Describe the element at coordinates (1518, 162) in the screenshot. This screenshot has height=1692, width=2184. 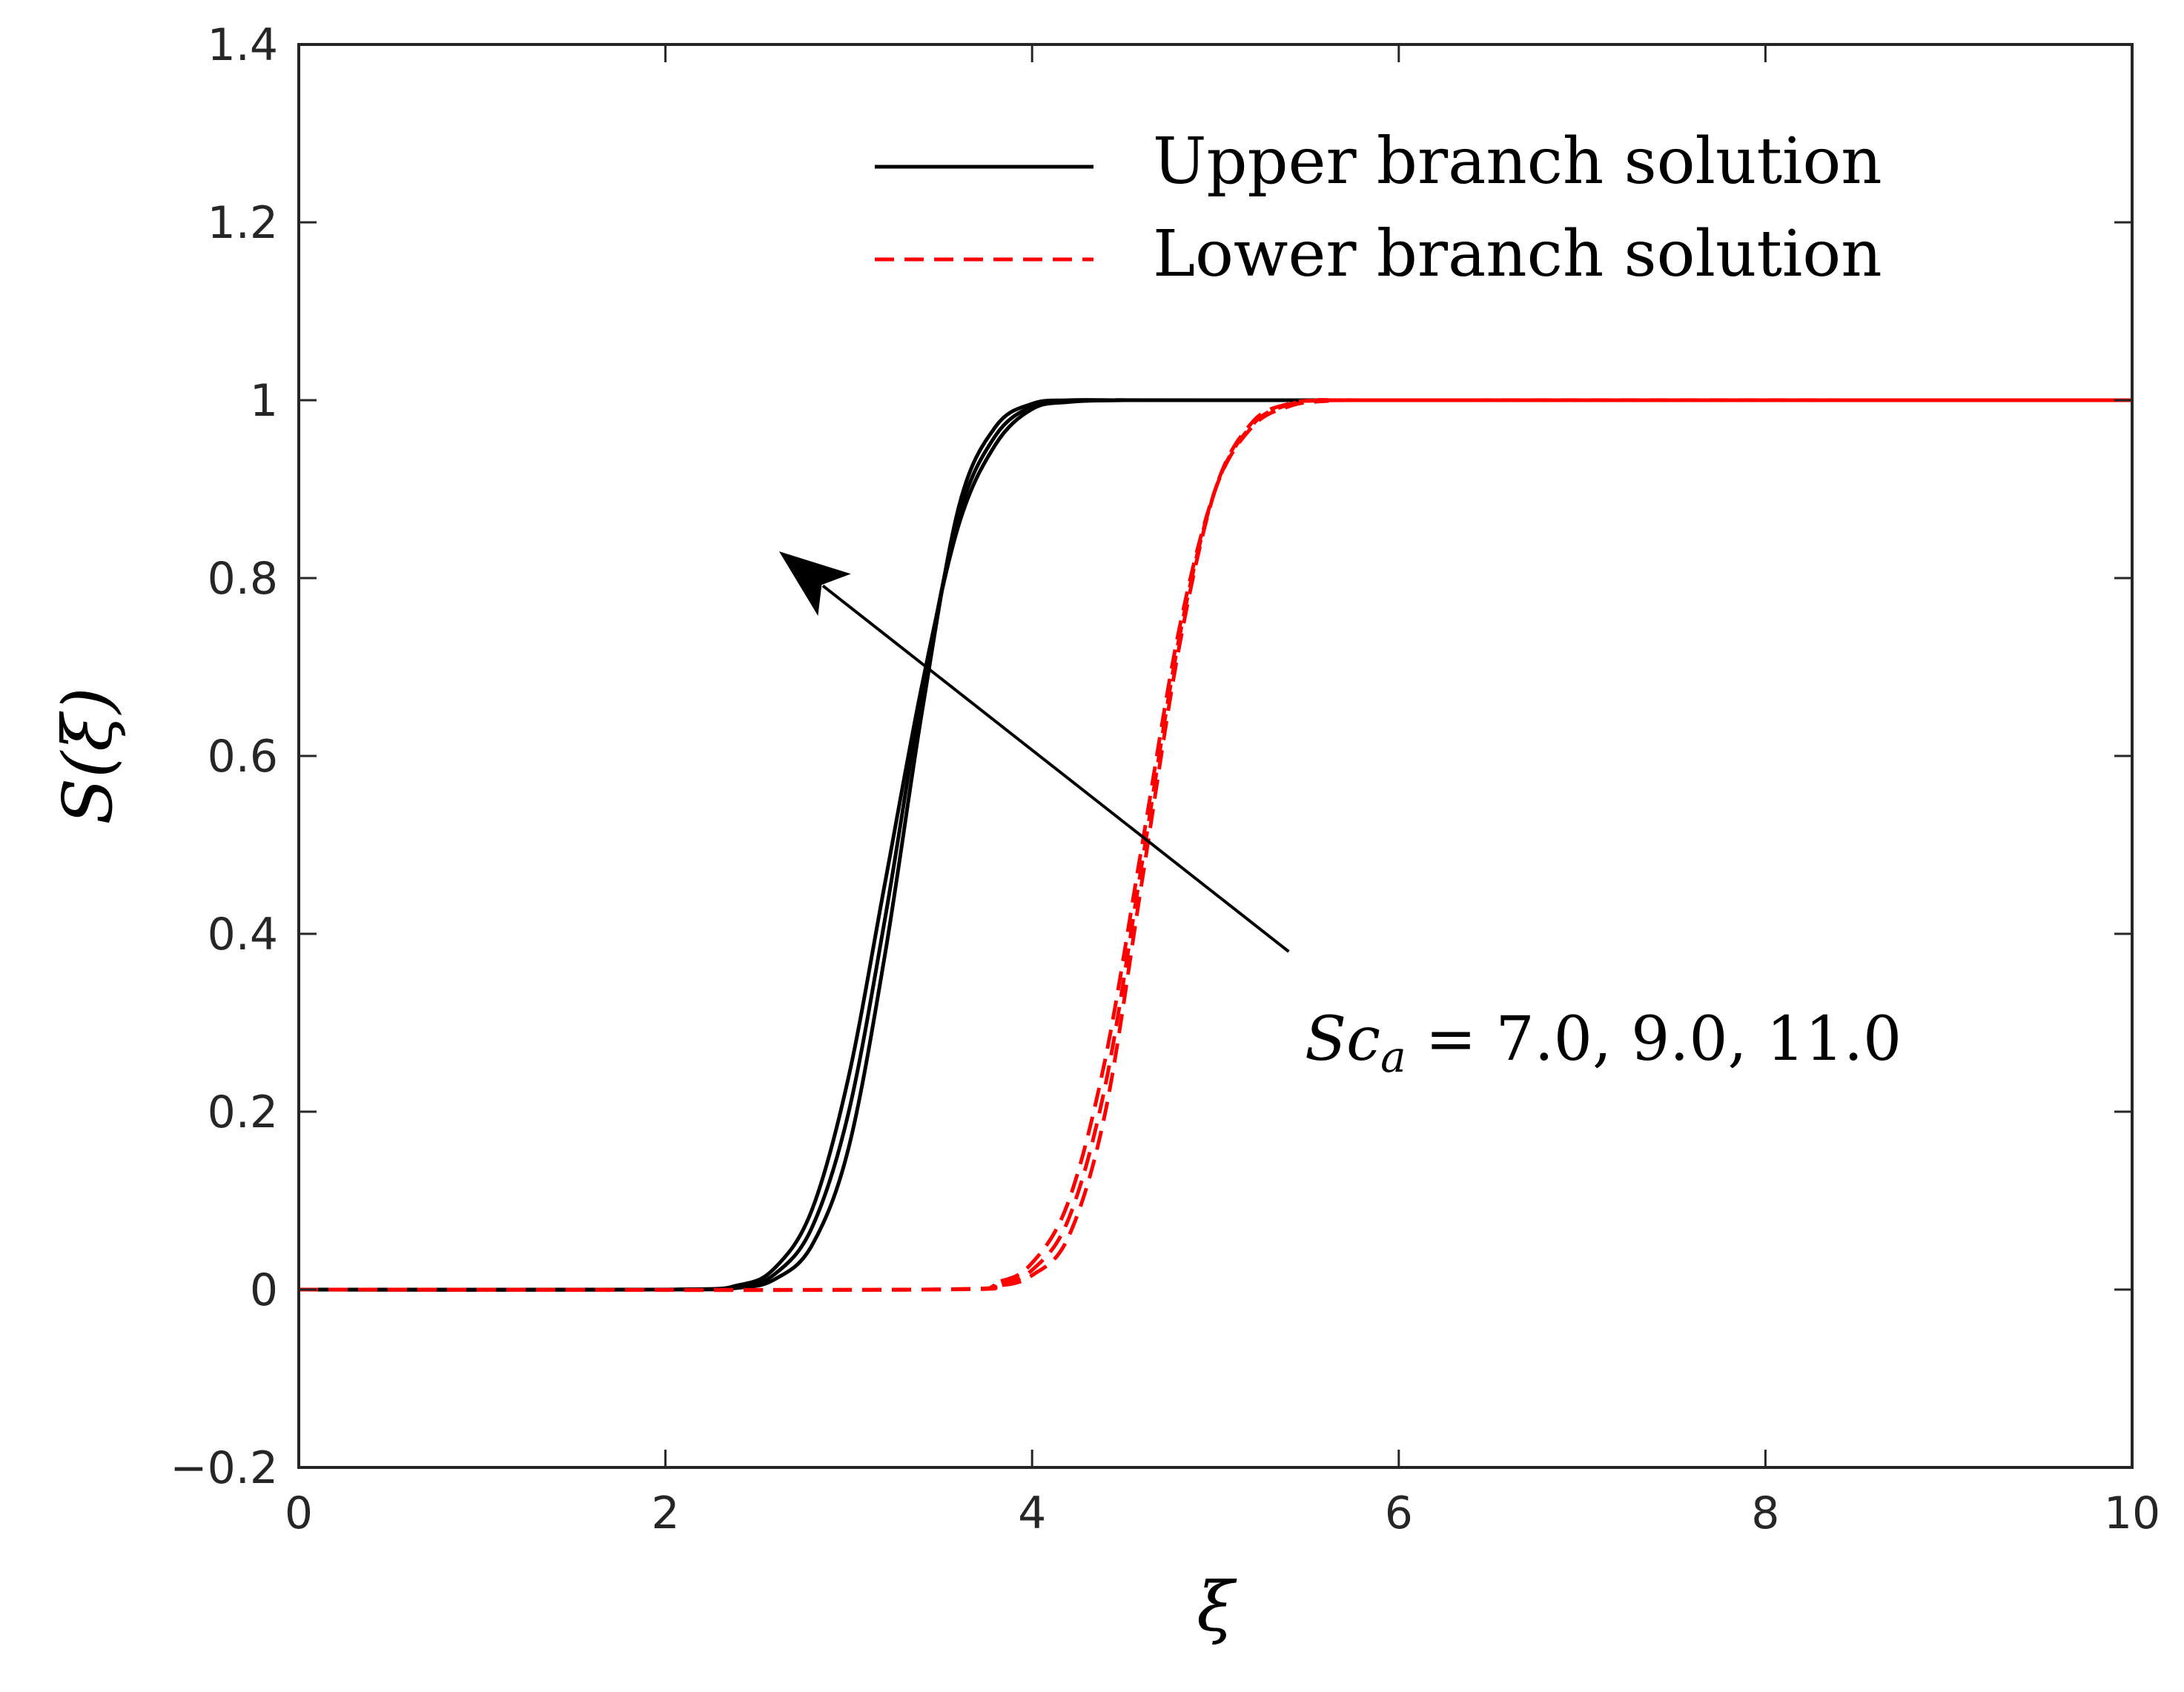
I see `legend-label-upper: Upper branch solution` at that location.